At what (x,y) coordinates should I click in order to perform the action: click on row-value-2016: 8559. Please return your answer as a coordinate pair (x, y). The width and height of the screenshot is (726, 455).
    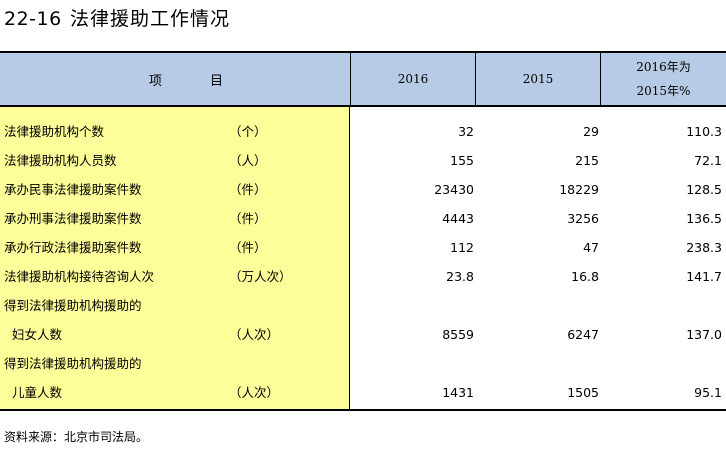
    Looking at the image, I should click on (458, 334).